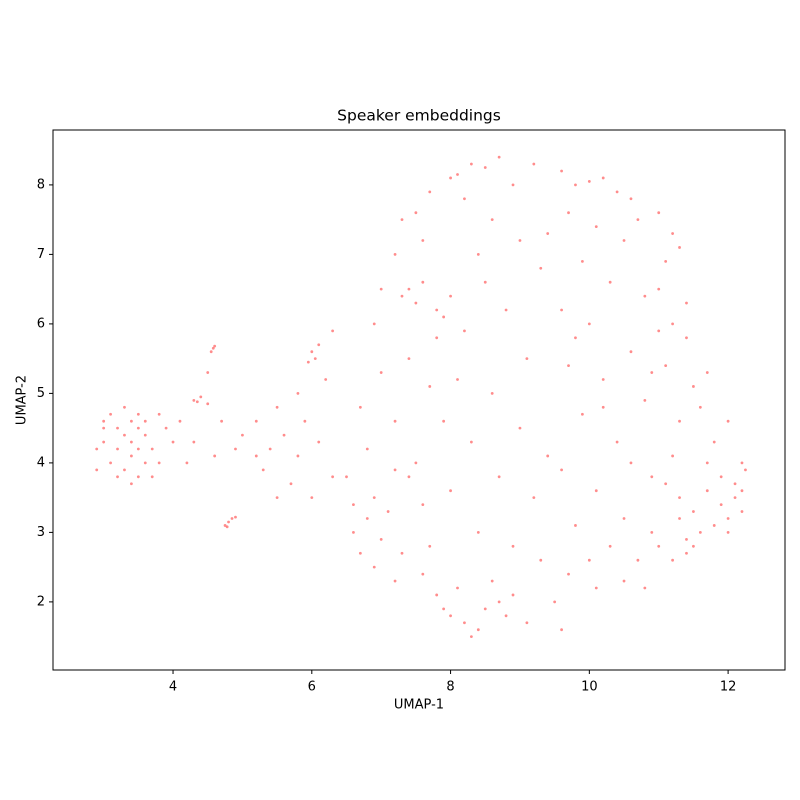 The height and width of the screenshot is (800, 800). Describe the element at coordinates (419, 705) in the screenshot. I see `x-axis-label: UMAP-1` at that location.